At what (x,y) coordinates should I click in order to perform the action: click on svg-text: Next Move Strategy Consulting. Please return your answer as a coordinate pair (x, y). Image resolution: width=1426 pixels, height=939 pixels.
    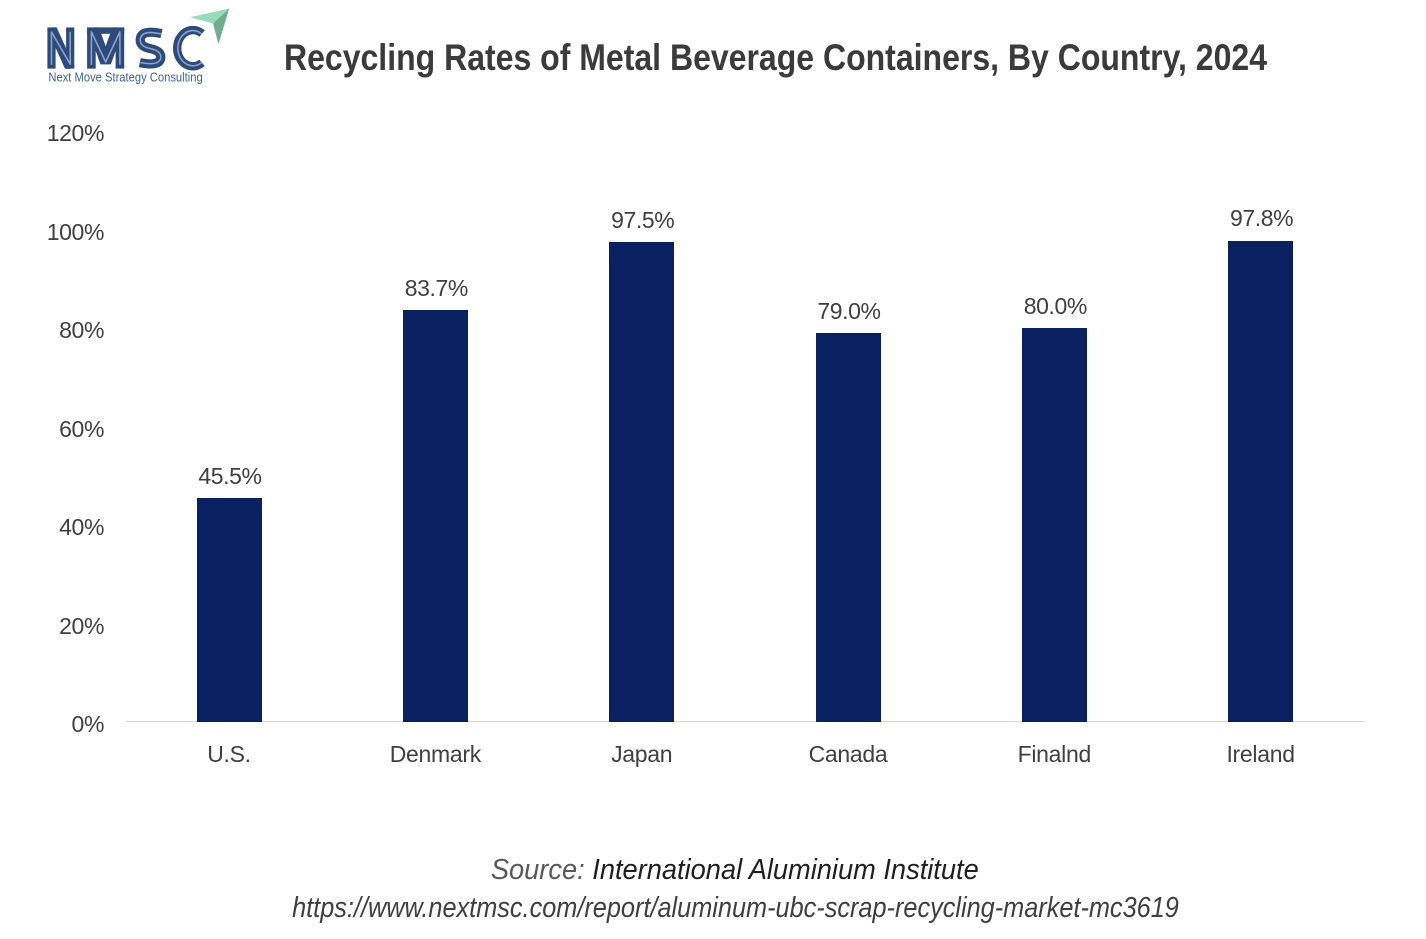
    Looking at the image, I should click on (125, 76).